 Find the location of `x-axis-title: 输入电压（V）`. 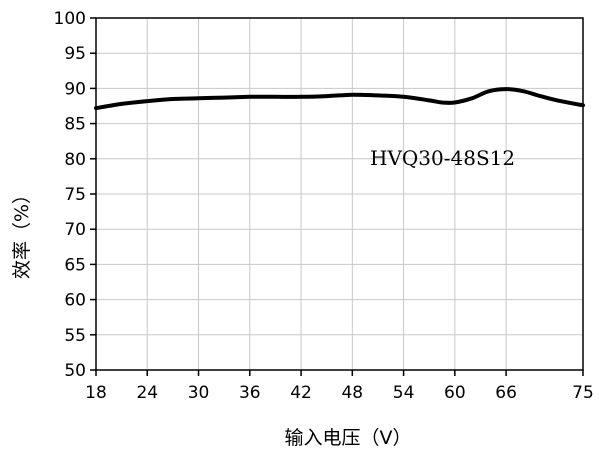

x-axis-title: 输入电压（V） is located at coordinates (348, 438).